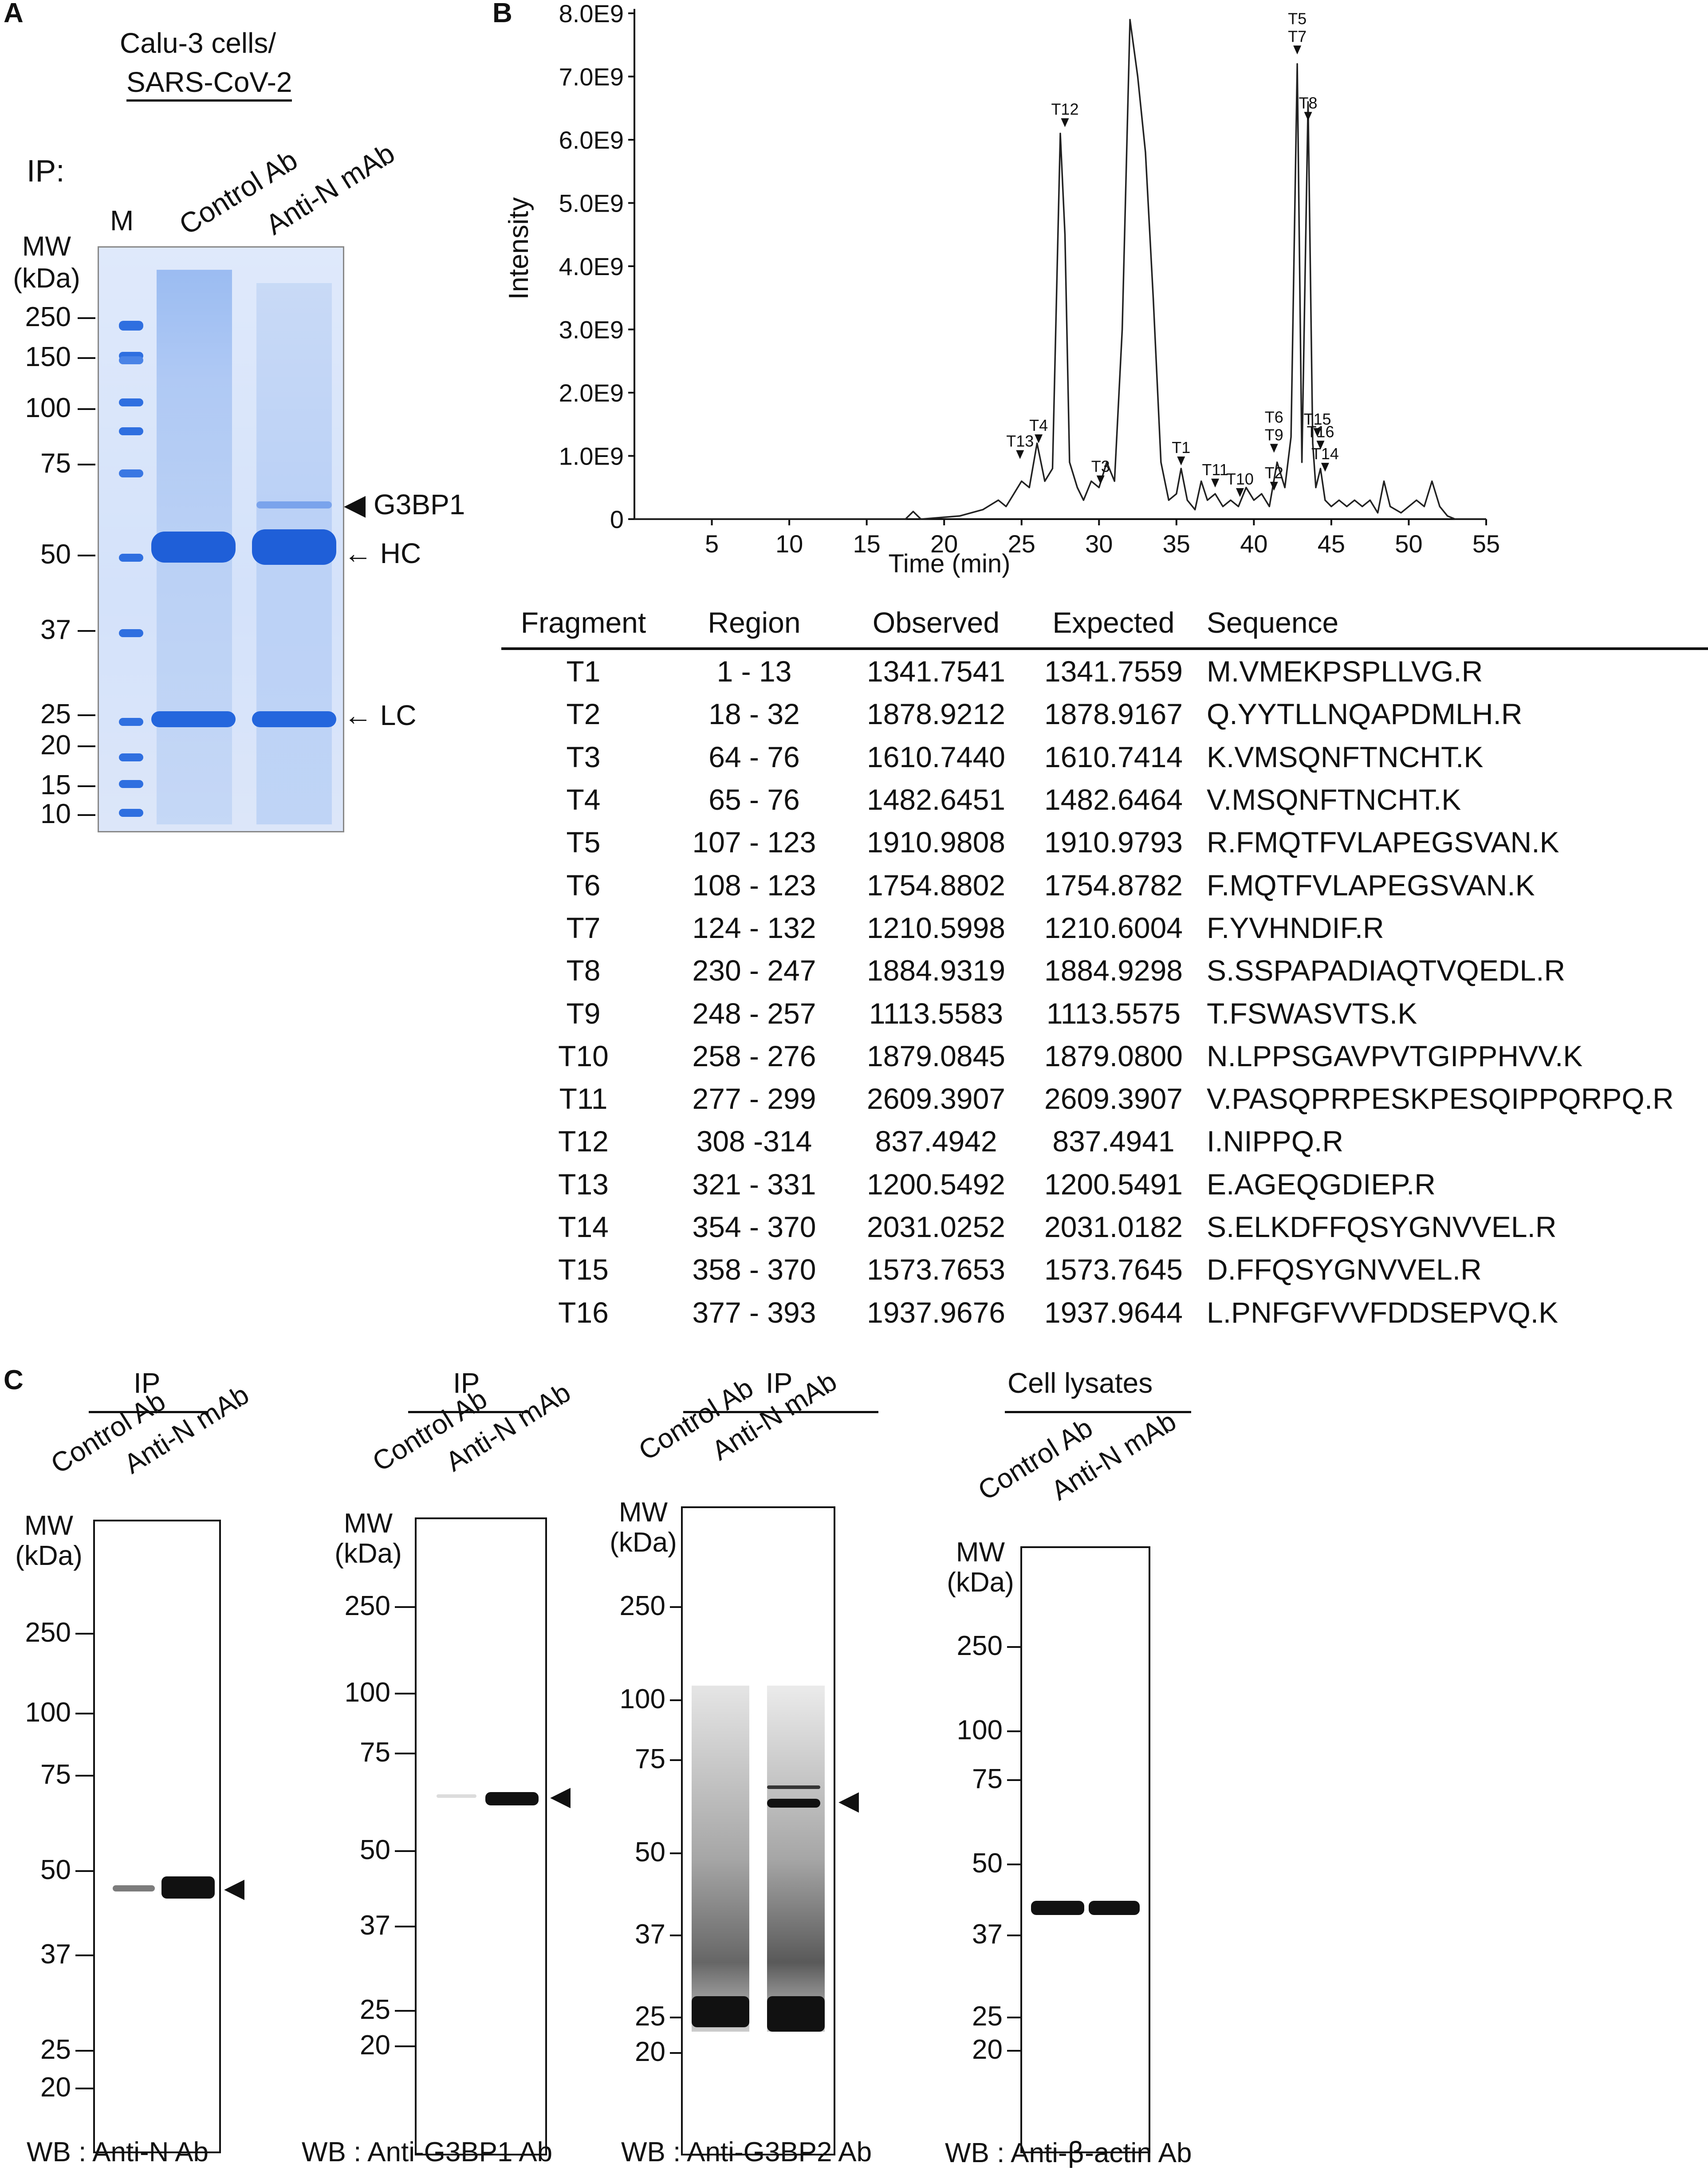  What do you see at coordinates (936, 1013) in the screenshot?
I see `table-cell: 1113.5583` at bounding box center [936, 1013].